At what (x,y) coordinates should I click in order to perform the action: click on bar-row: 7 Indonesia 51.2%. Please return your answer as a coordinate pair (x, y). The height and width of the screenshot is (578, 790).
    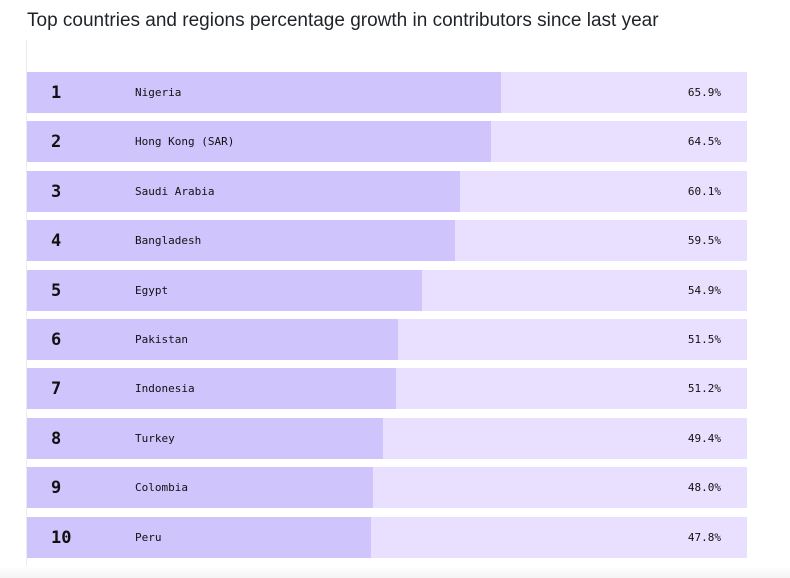
    Looking at the image, I should click on (387, 388).